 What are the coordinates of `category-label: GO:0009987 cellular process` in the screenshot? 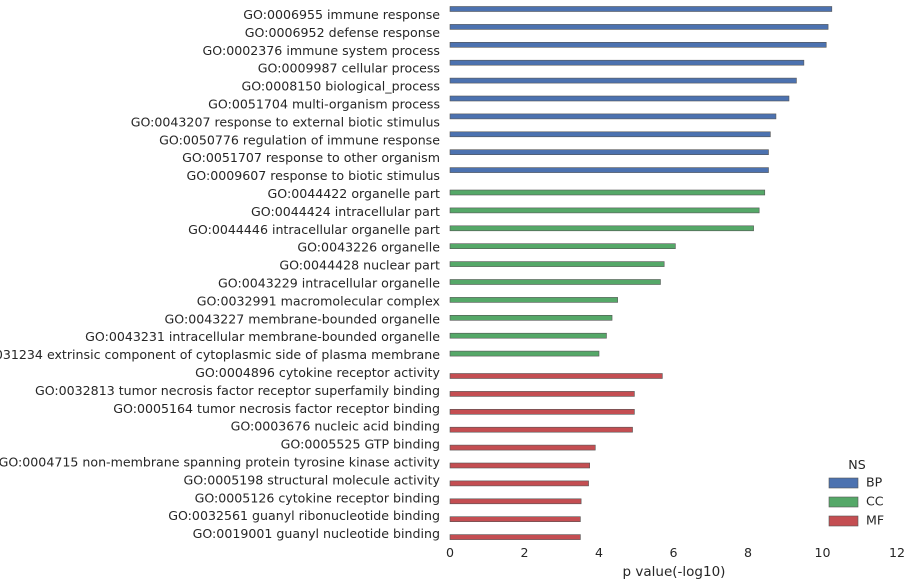 It's located at (349, 68).